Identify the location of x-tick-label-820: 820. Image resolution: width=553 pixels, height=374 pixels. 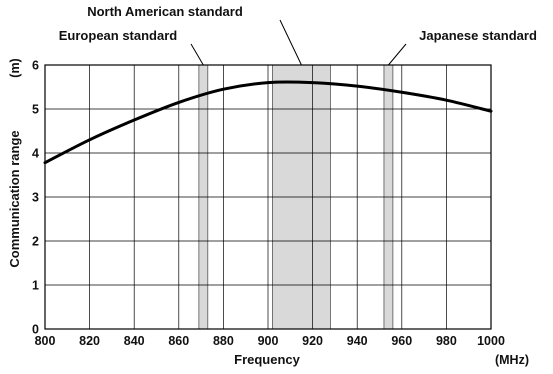
(89, 341).